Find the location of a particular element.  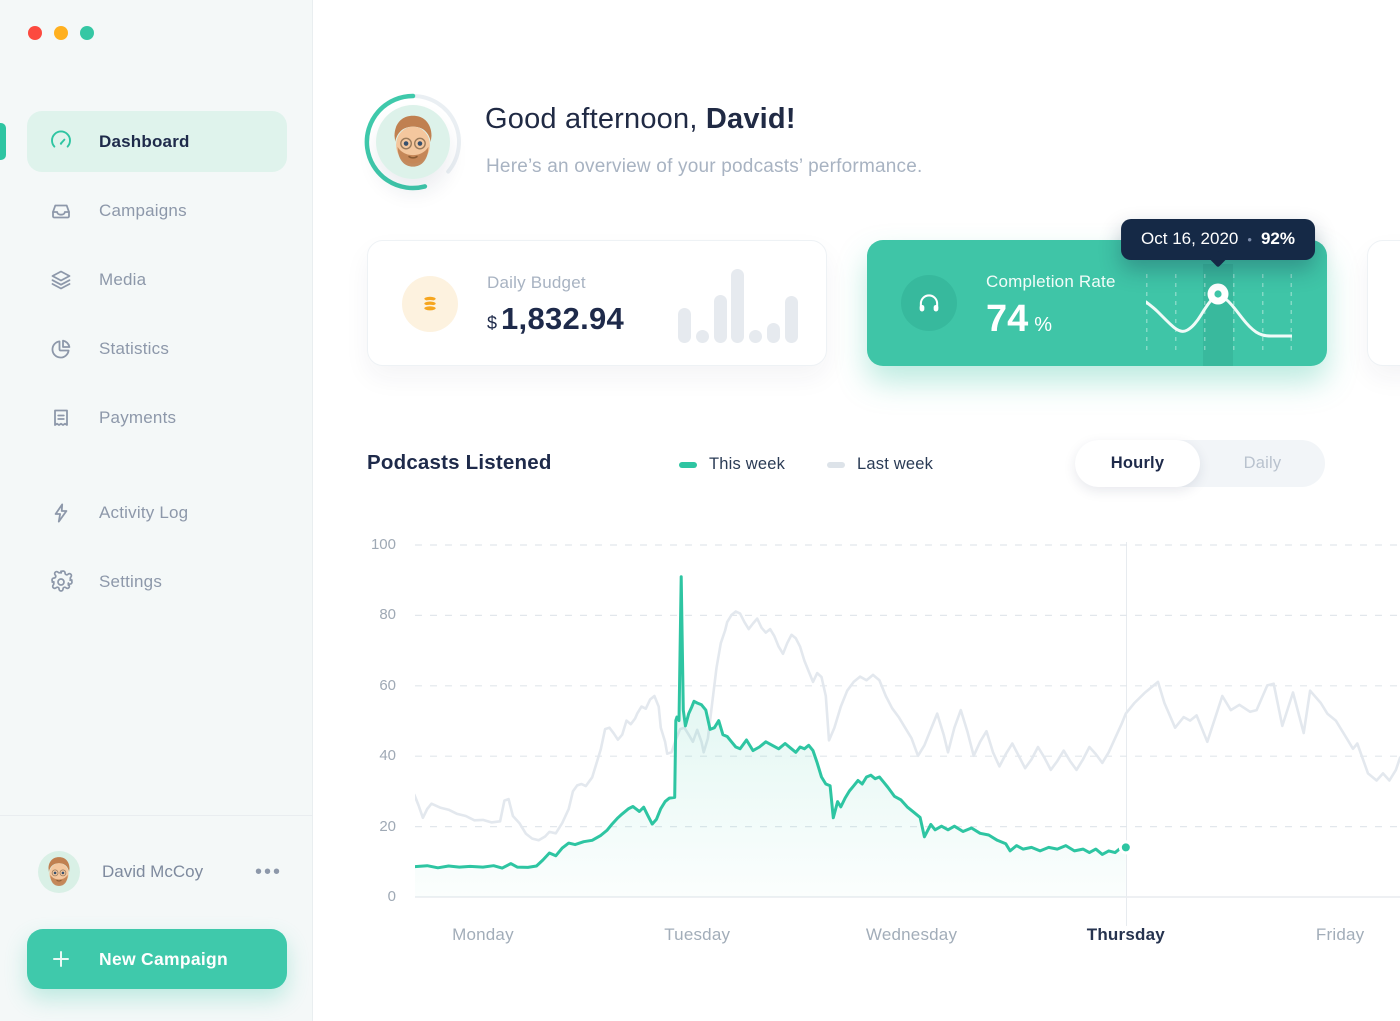

y-tick-label: 80 is located at coordinates (387, 615).